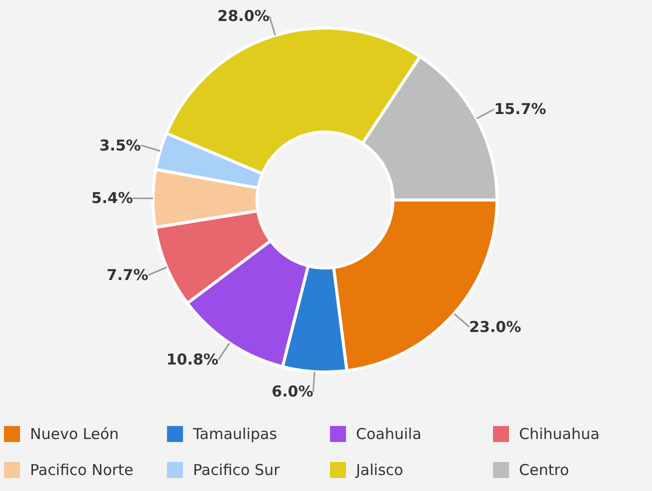  Describe the element at coordinates (495, 327) in the screenshot. I see `data-label: 23.0%` at that location.